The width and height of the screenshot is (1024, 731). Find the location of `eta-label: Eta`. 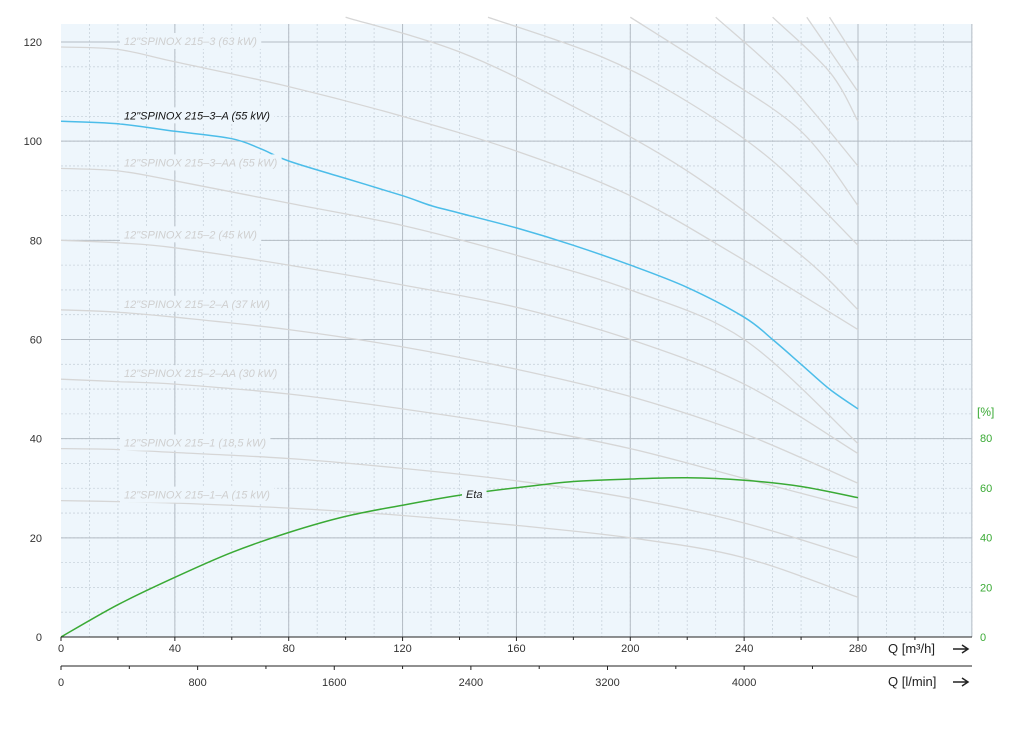

eta-label: Eta is located at coordinates (474, 495).